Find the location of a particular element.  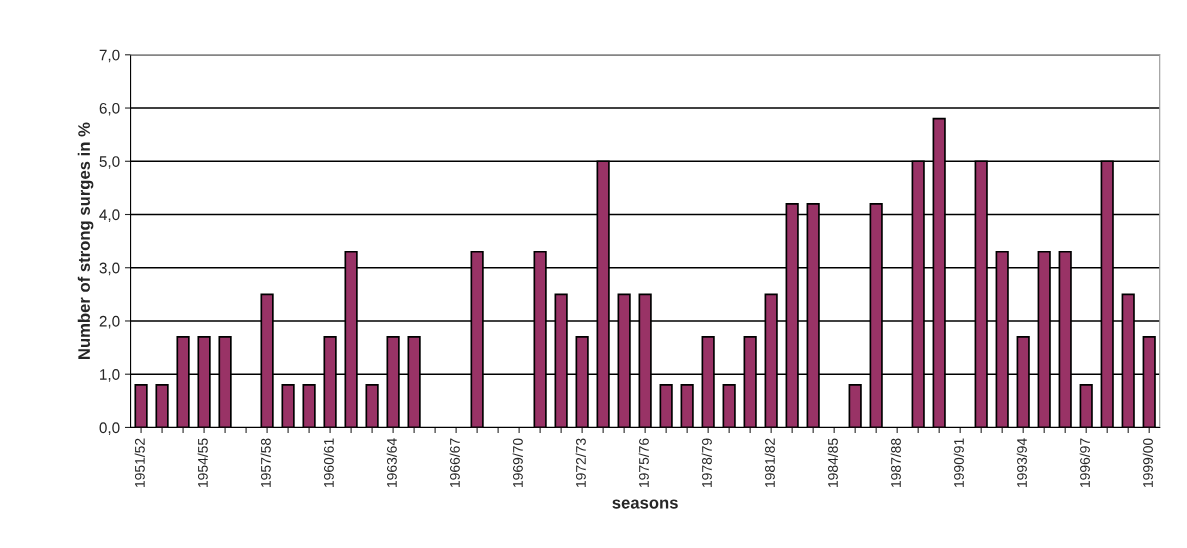

y-tick-label: 1,0 is located at coordinates (110, 375).